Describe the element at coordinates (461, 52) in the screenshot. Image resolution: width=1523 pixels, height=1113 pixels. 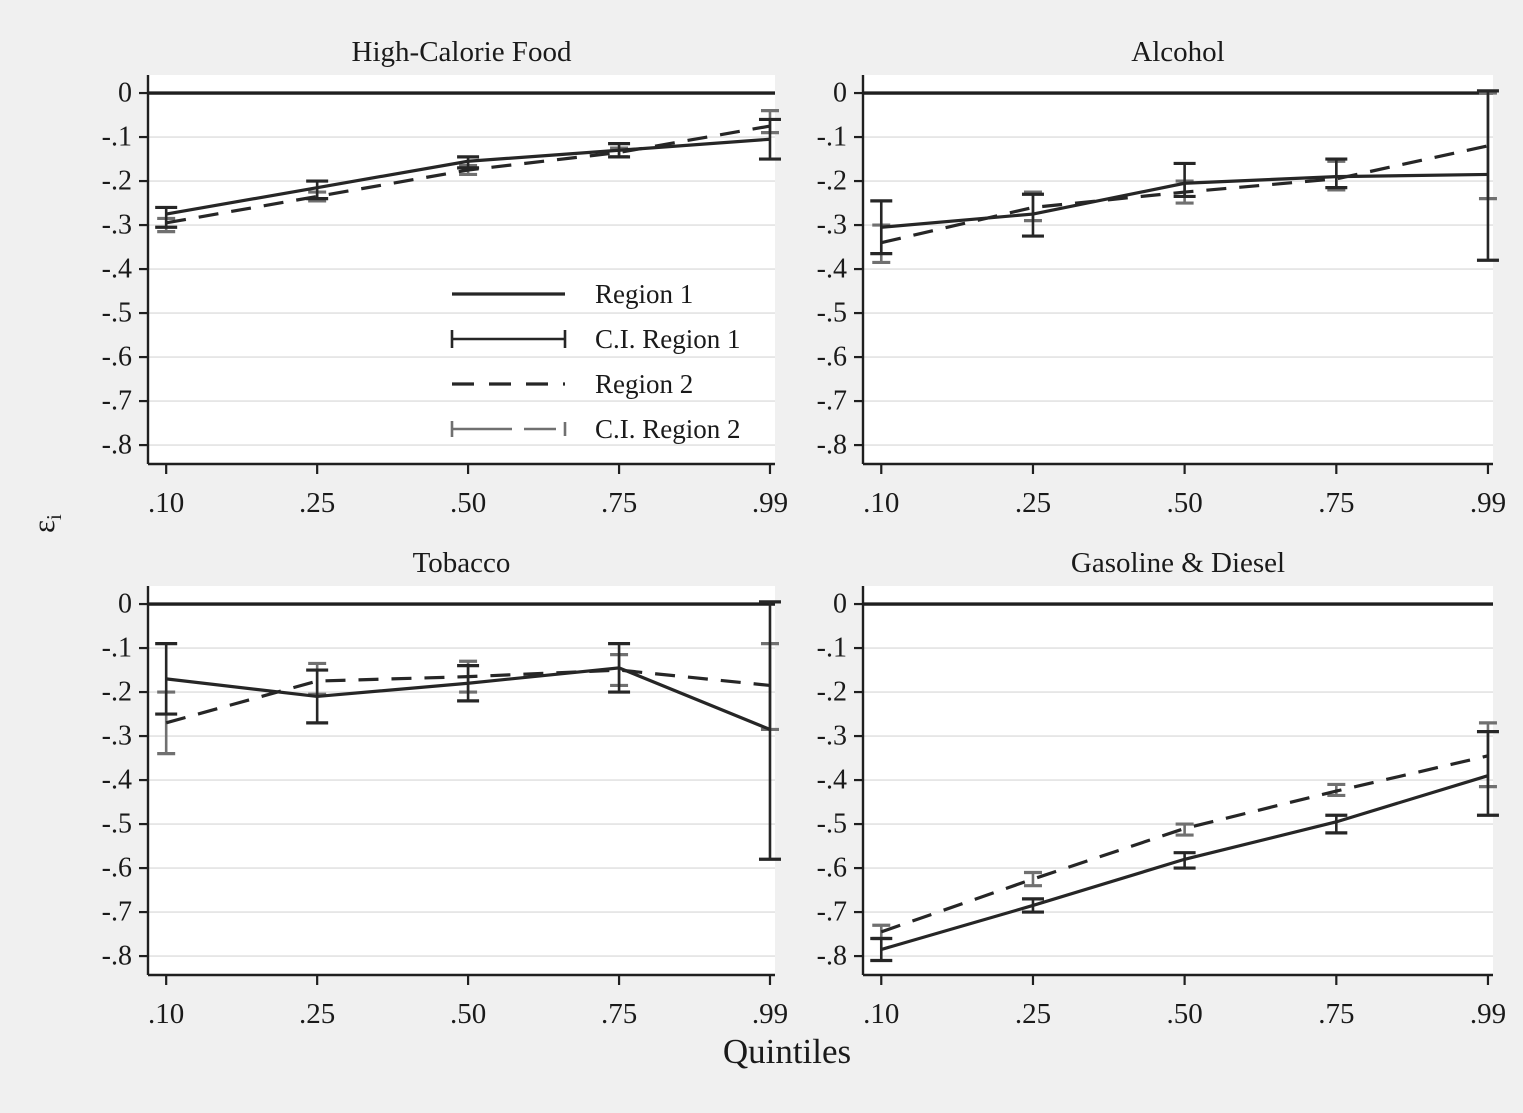
I see `panel-title: High-Calorie Food` at that location.